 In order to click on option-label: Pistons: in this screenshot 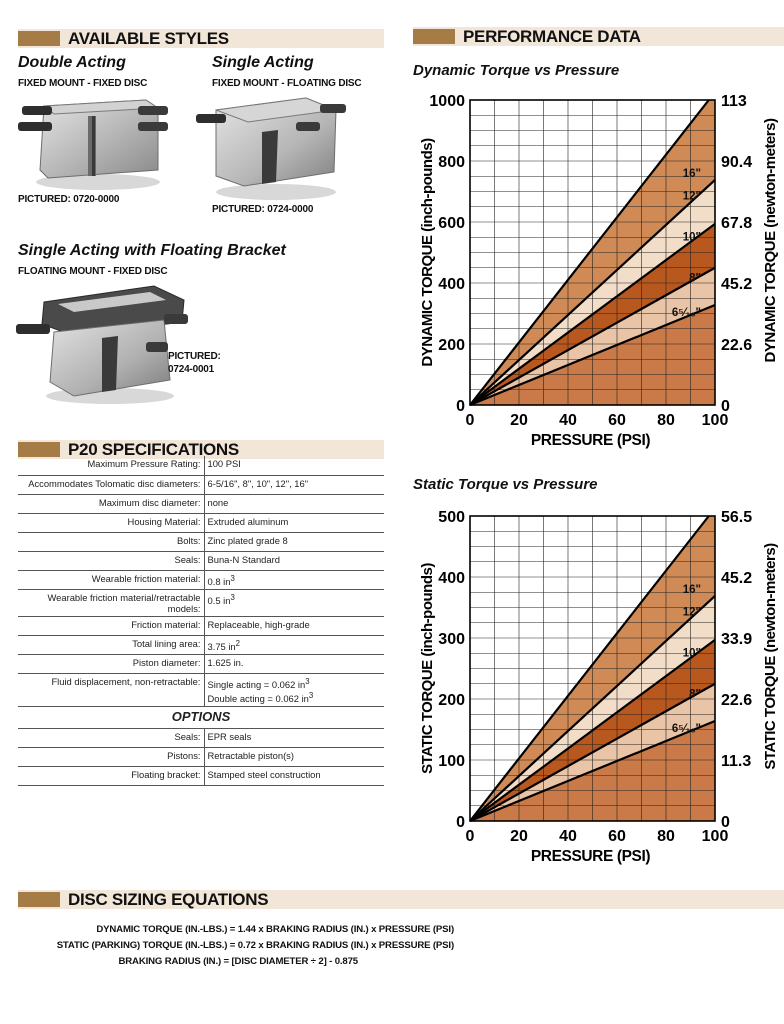, I will do `click(111, 757)`.